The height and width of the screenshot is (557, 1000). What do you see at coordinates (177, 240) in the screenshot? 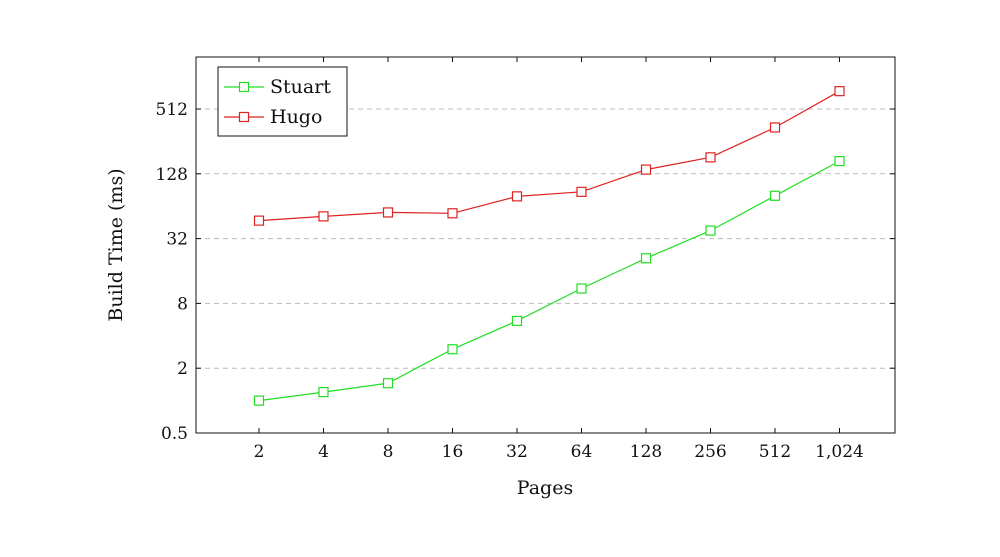
I see `y-tick-label: 32` at bounding box center [177, 240].